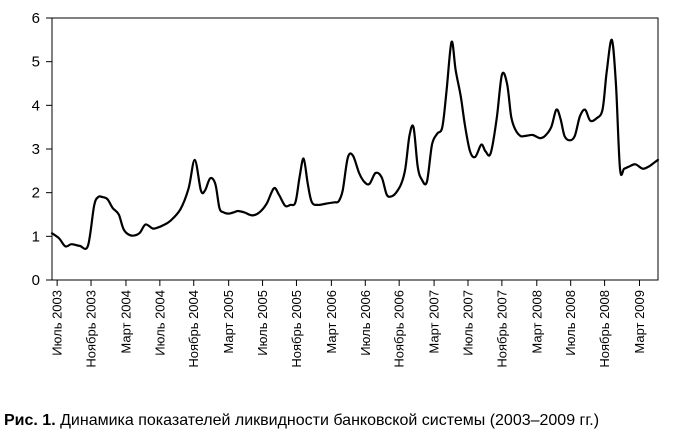 This screenshot has width=683, height=441. Describe the element at coordinates (36, 149) in the screenshot. I see `y-tick-label: 3` at that location.